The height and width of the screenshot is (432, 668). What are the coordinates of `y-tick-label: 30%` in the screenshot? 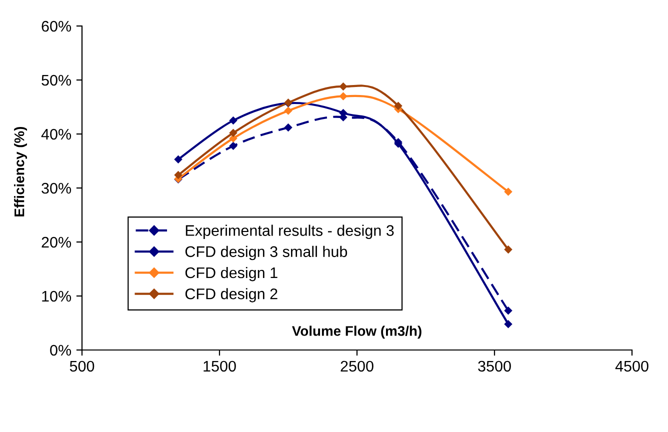 It's located at (57, 188).